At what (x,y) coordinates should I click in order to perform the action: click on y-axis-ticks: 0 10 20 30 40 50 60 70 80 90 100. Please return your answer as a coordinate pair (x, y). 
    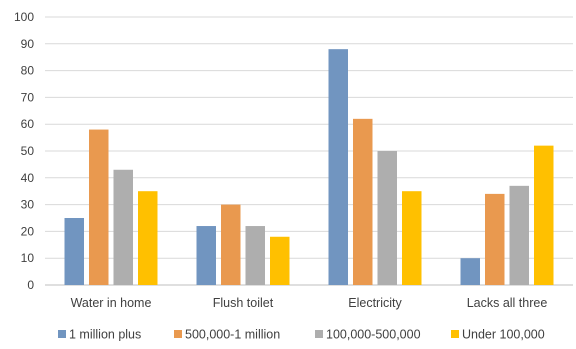
    Looking at the image, I should click on (24, 151).